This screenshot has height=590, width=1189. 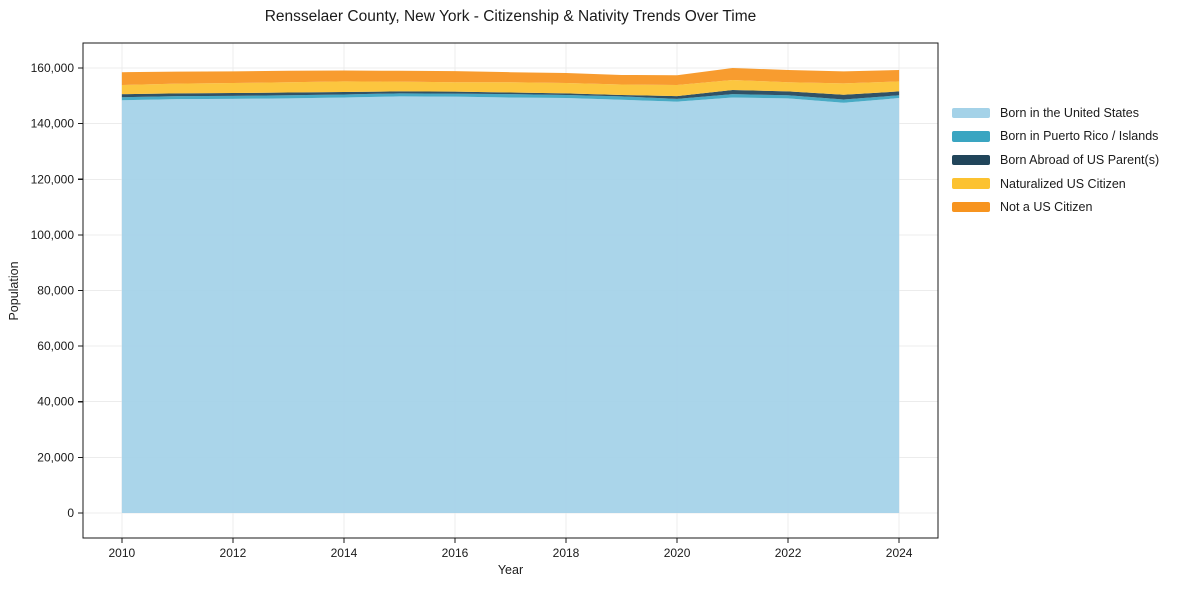 What do you see at coordinates (788, 553) in the screenshot?
I see `x-tick-label: 2022` at bounding box center [788, 553].